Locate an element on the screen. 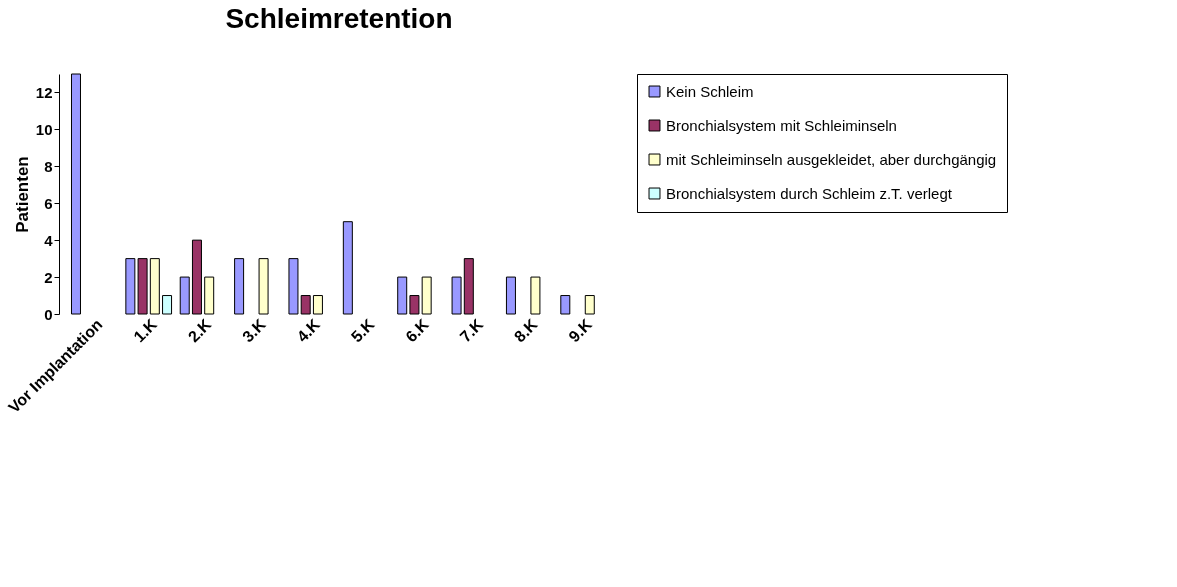 This screenshot has width=1177, height=587. legend-label: Bronchialsystem mit Schleiminseln is located at coordinates (781, 125).